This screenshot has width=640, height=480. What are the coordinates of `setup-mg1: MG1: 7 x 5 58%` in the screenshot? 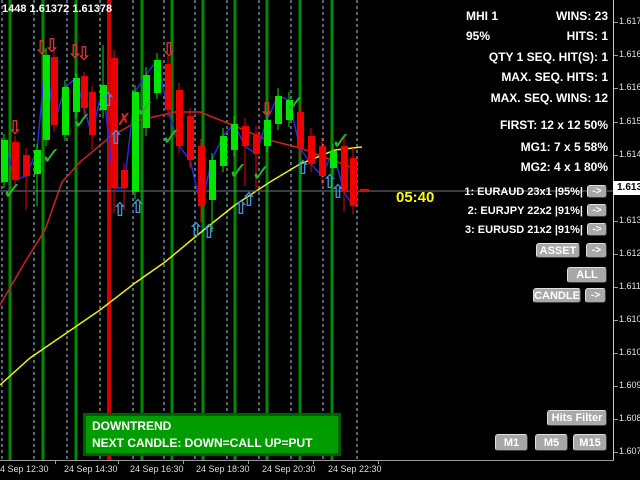 It's located at (564, 147).